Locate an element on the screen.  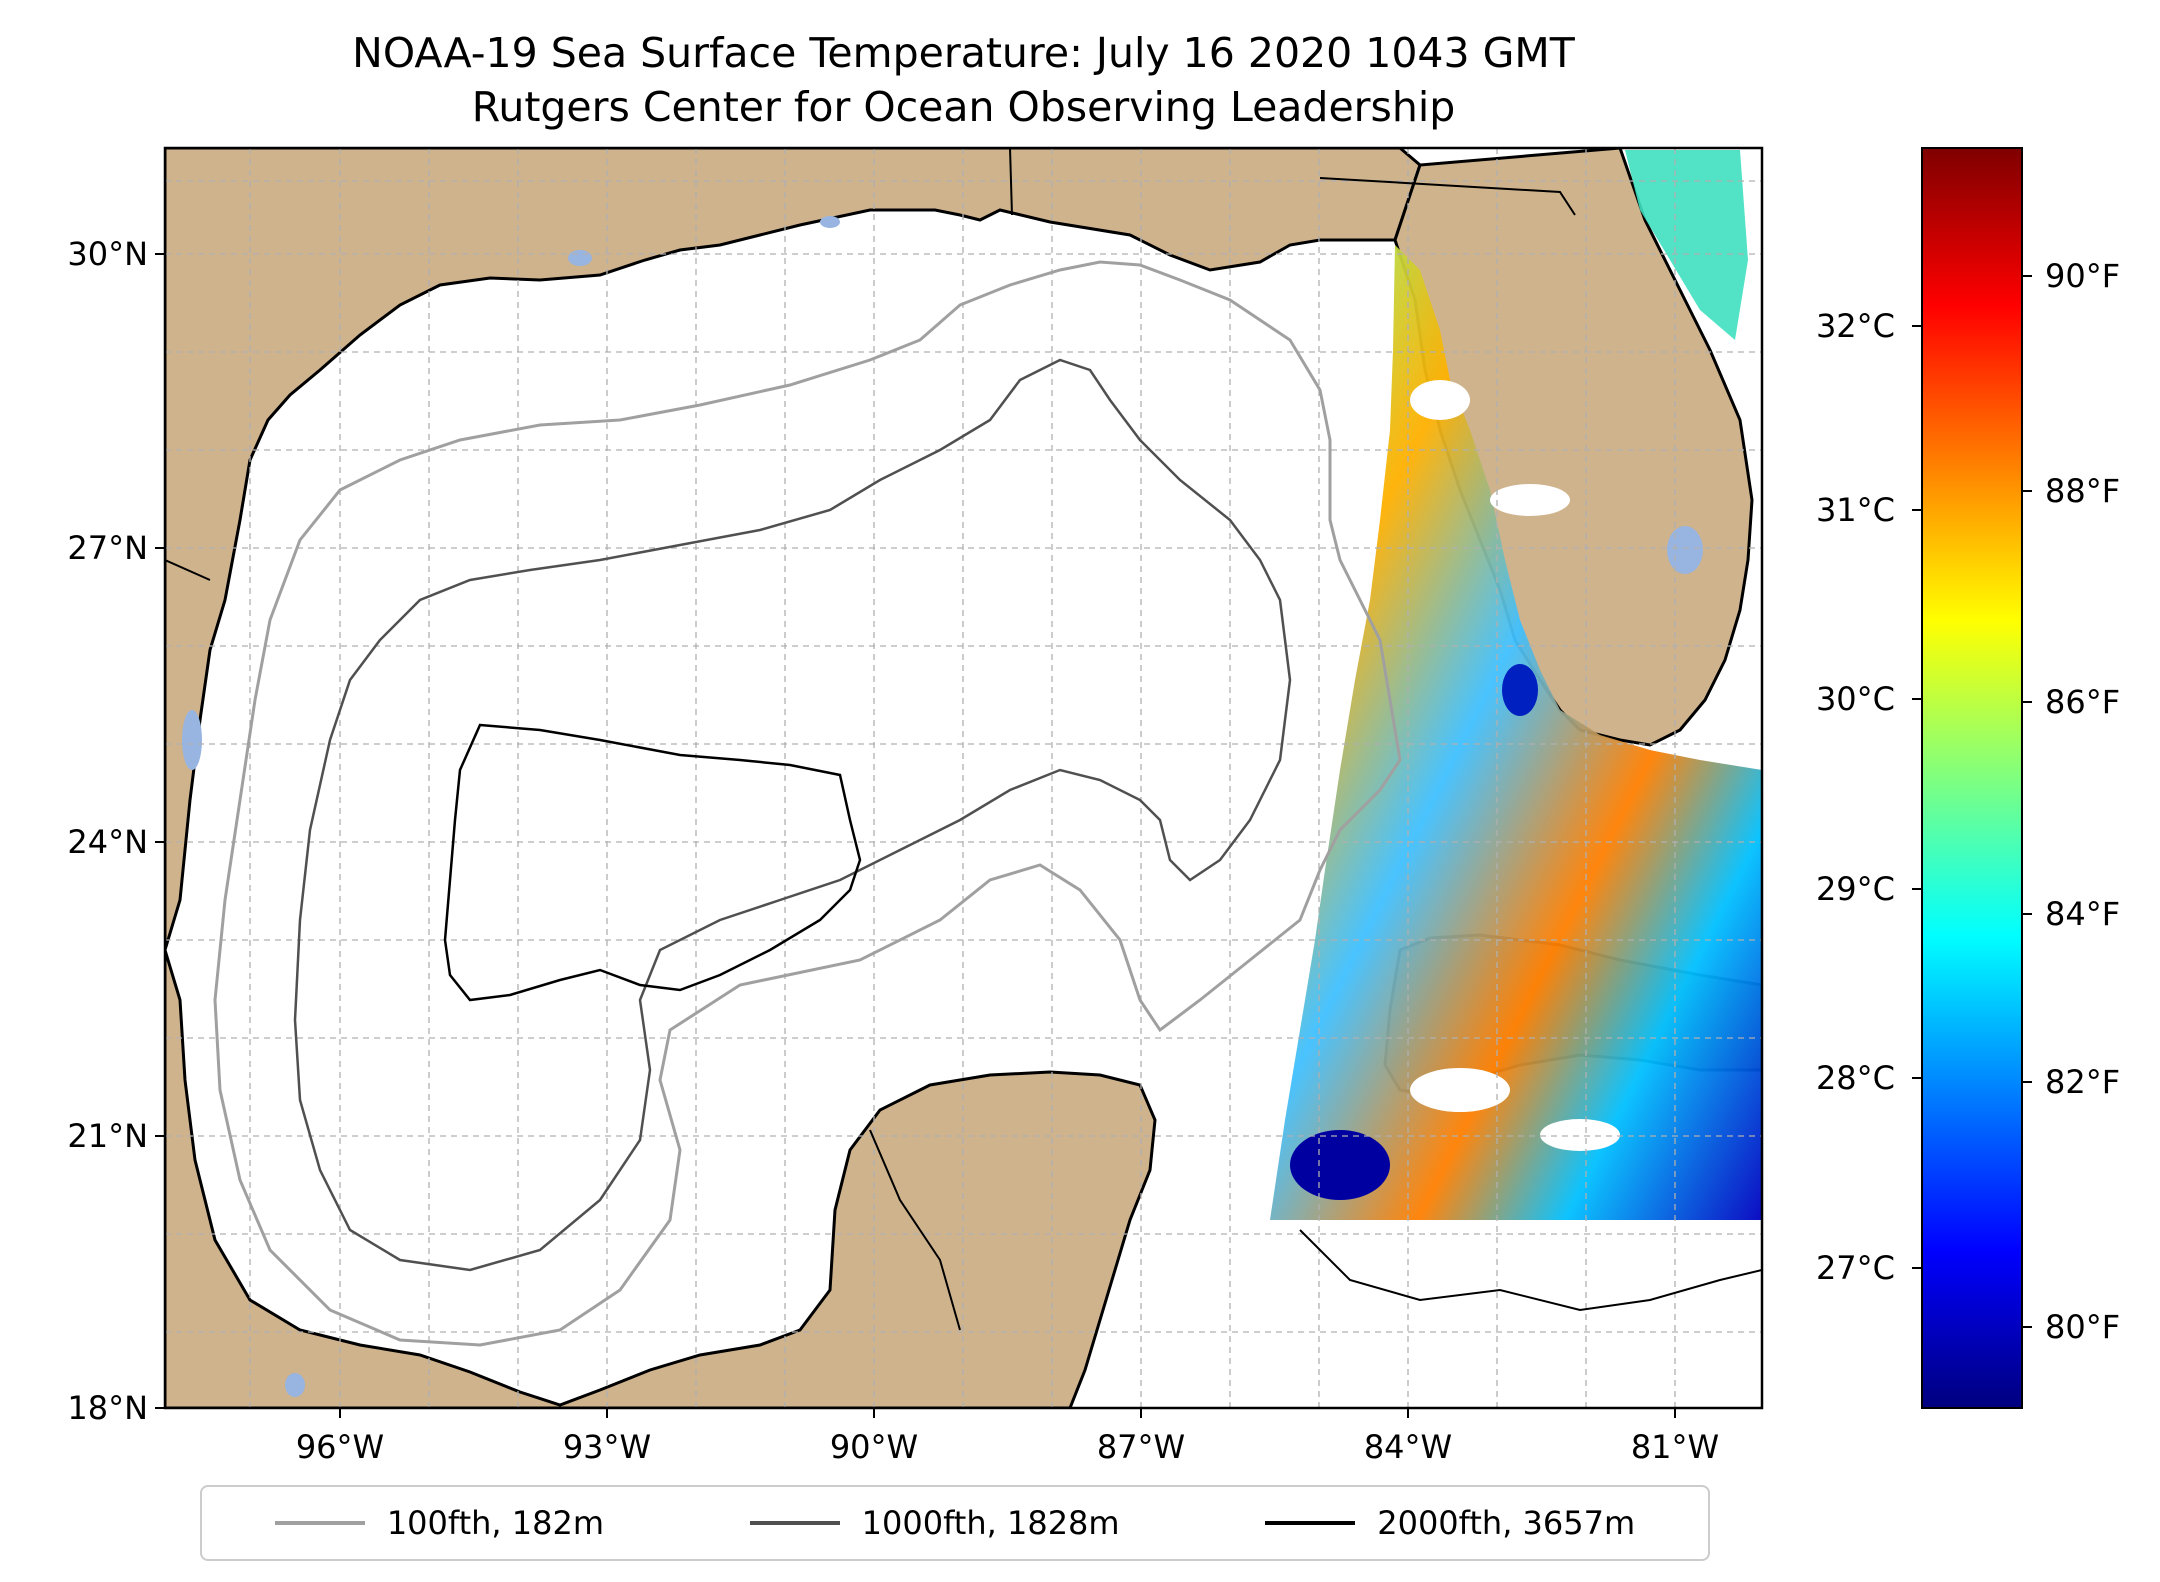
celsius-label: 32°C is located at coordinates (1855, 326).